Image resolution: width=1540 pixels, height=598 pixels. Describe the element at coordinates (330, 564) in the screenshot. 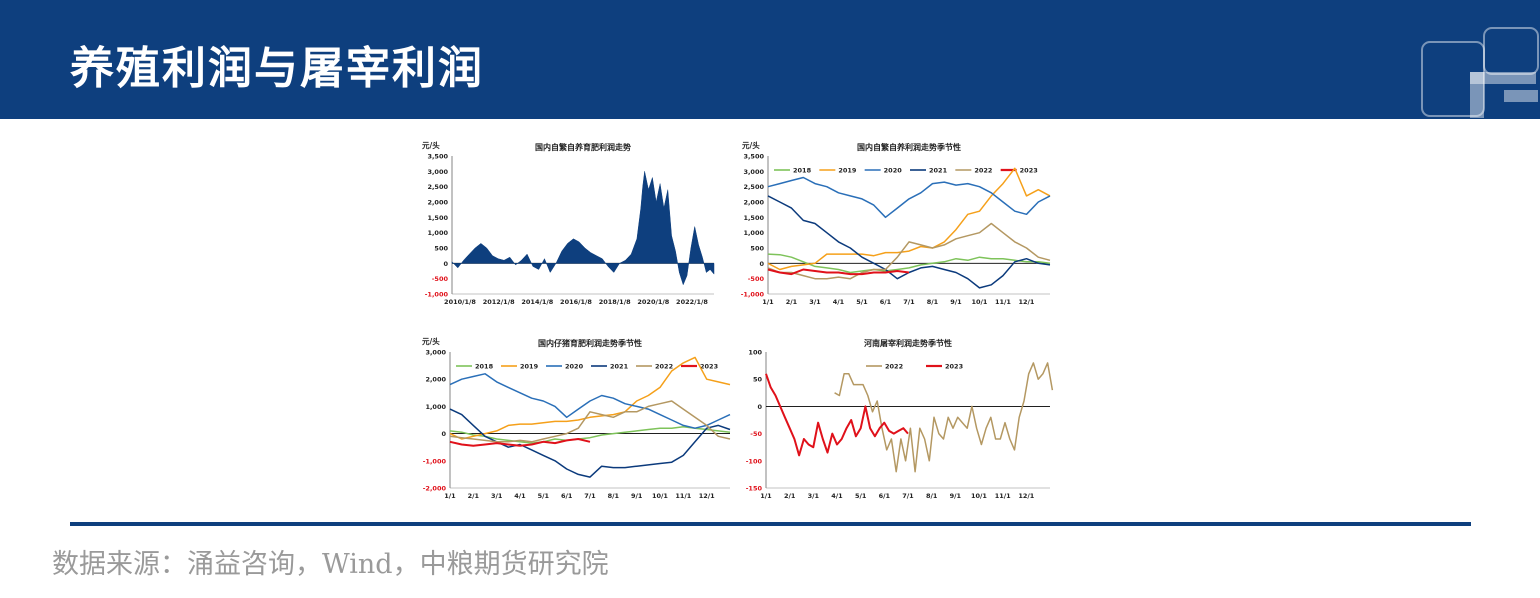

I see `data-source-note: 数据来源：涌益咨询，Wind，中粮期货研究院` at that location.